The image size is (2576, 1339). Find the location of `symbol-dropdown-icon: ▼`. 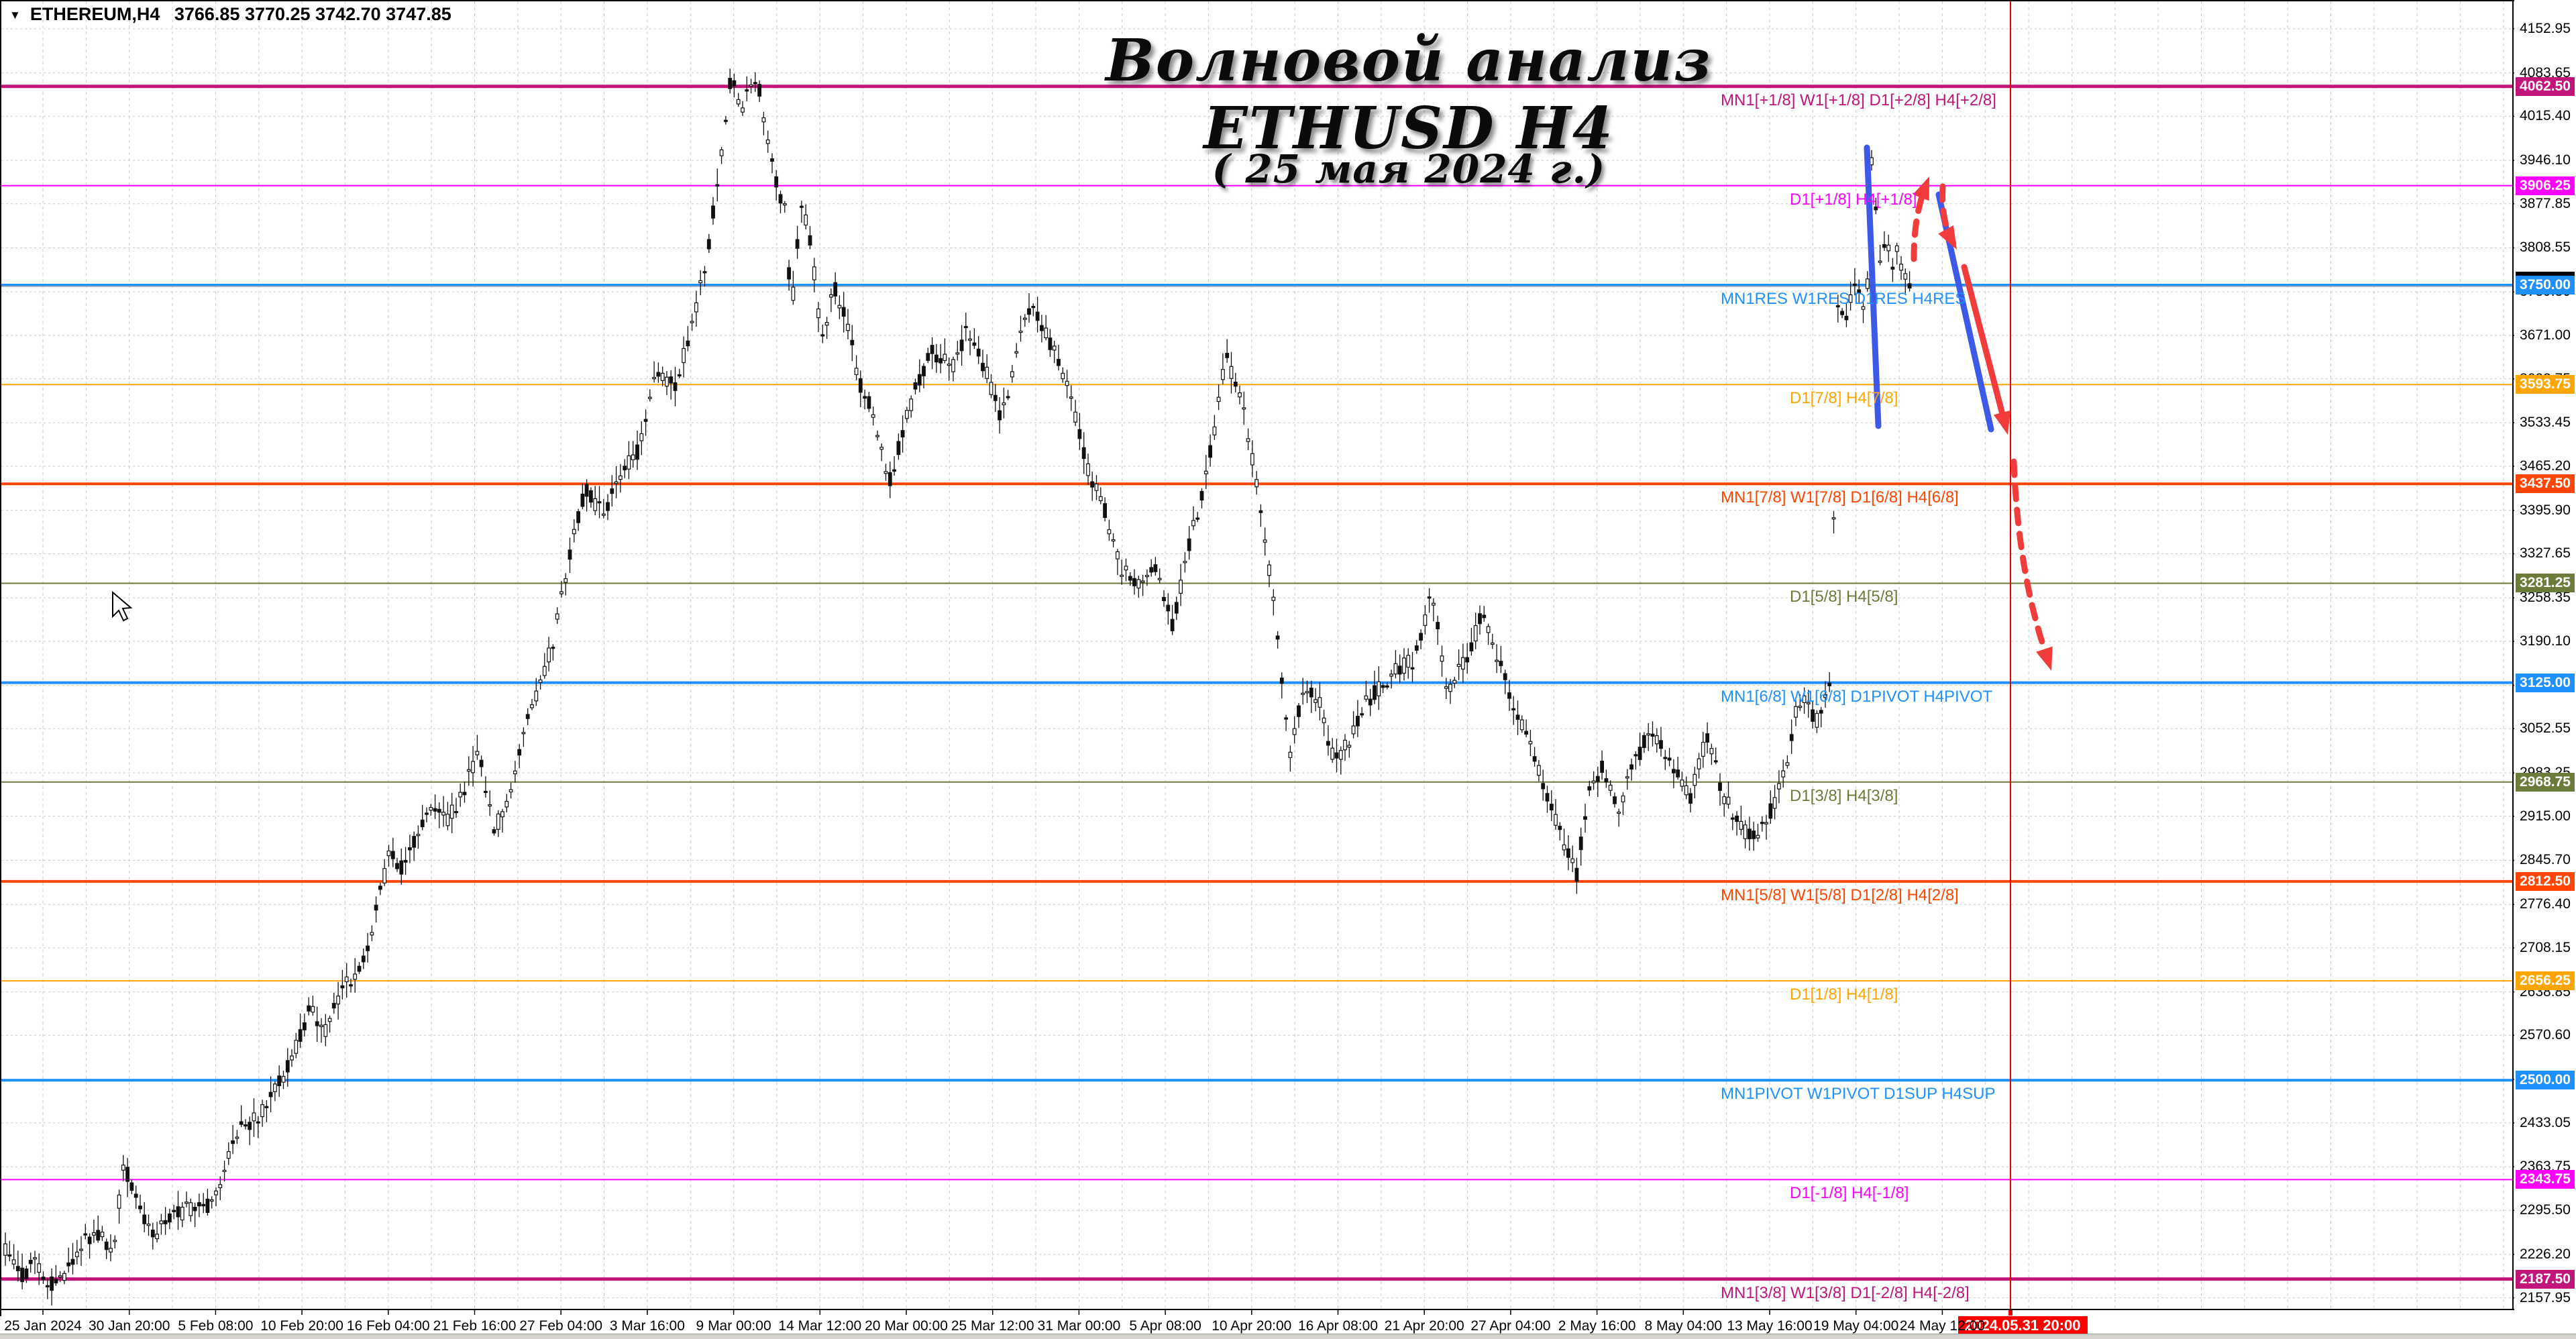

symbol-dropdown-icon: ▼ is located at coordinates (15, 14).